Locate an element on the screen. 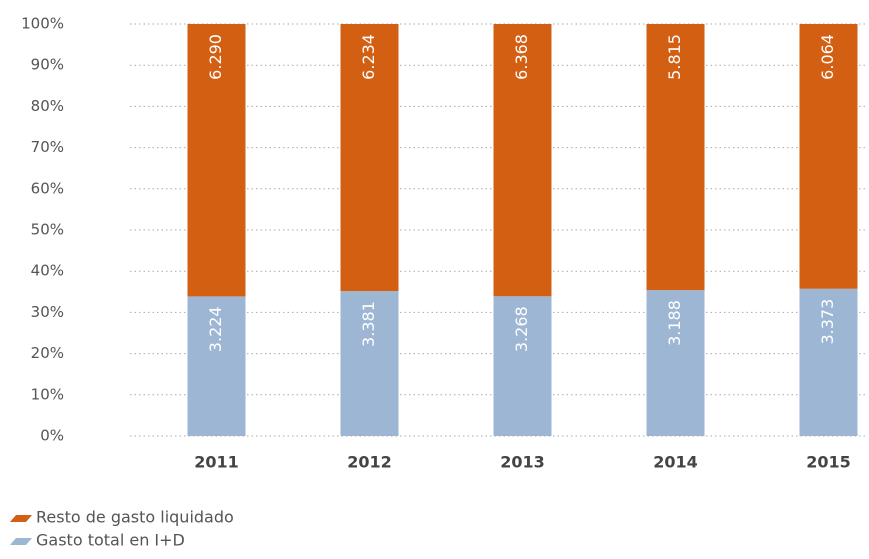 This screenshot has height=559, width=869. value-label: 6.064 is located at coordinates (827, 57).